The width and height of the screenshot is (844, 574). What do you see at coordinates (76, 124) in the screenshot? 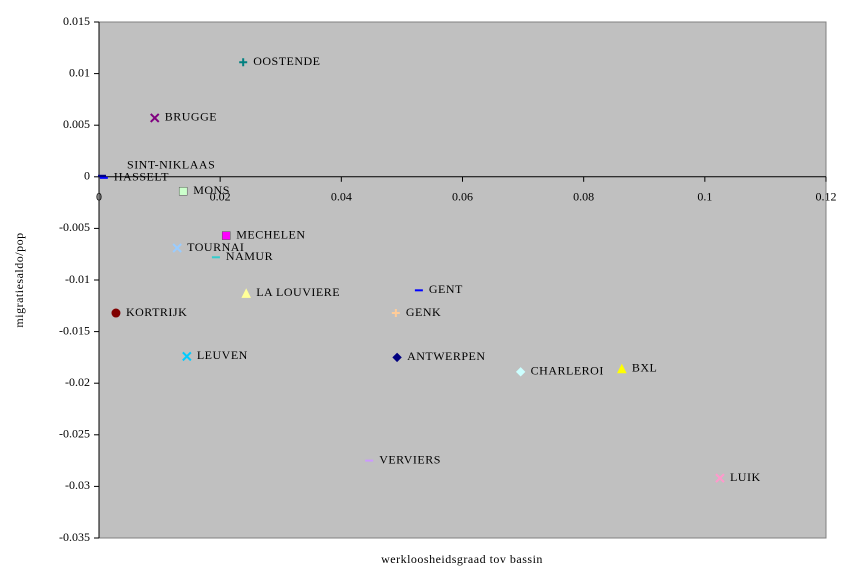
I see `y-tick-label: 0.005` at bounding box center [76, 124].